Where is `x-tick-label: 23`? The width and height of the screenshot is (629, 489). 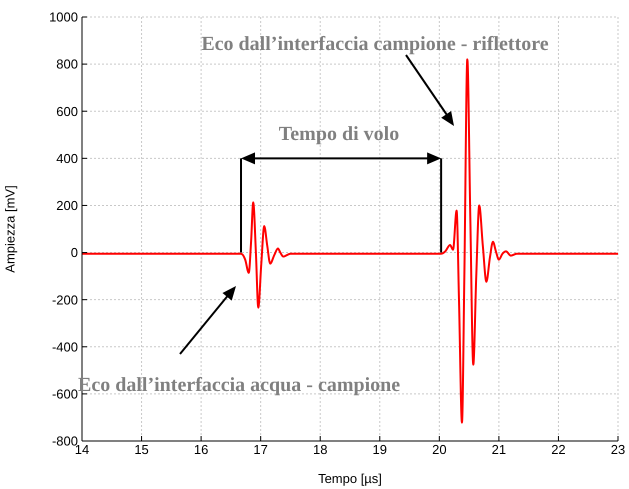 x-tick-label: 23 is located at coordinates (618, 450).